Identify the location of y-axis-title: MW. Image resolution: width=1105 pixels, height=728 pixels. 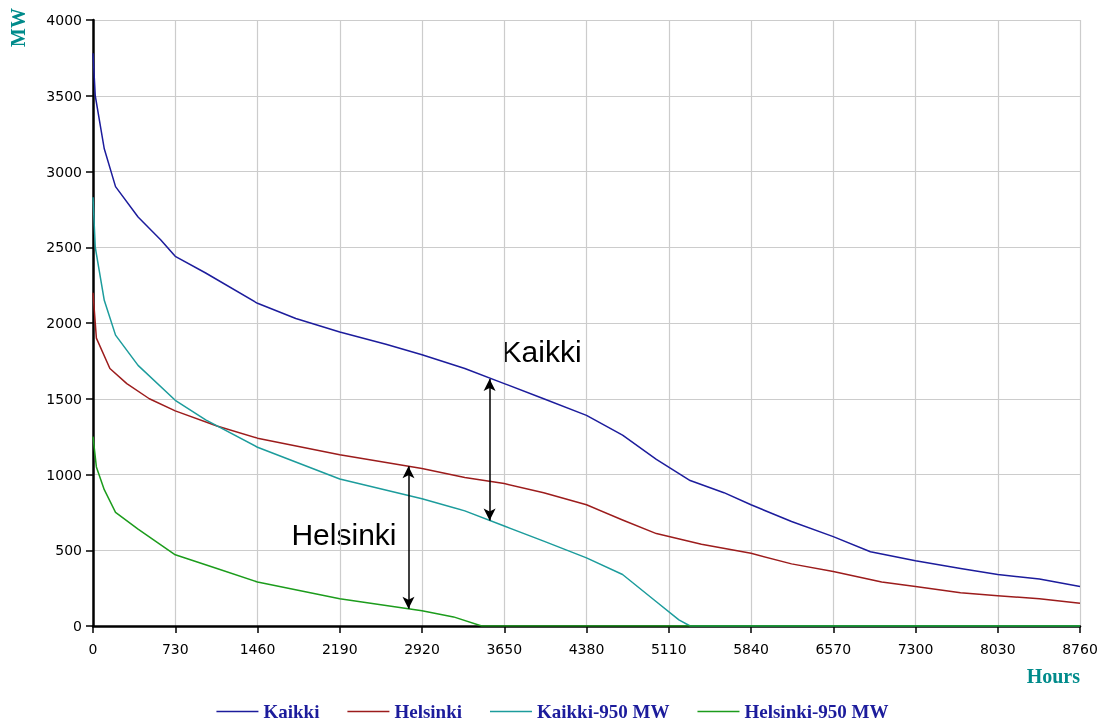
(18, 27).